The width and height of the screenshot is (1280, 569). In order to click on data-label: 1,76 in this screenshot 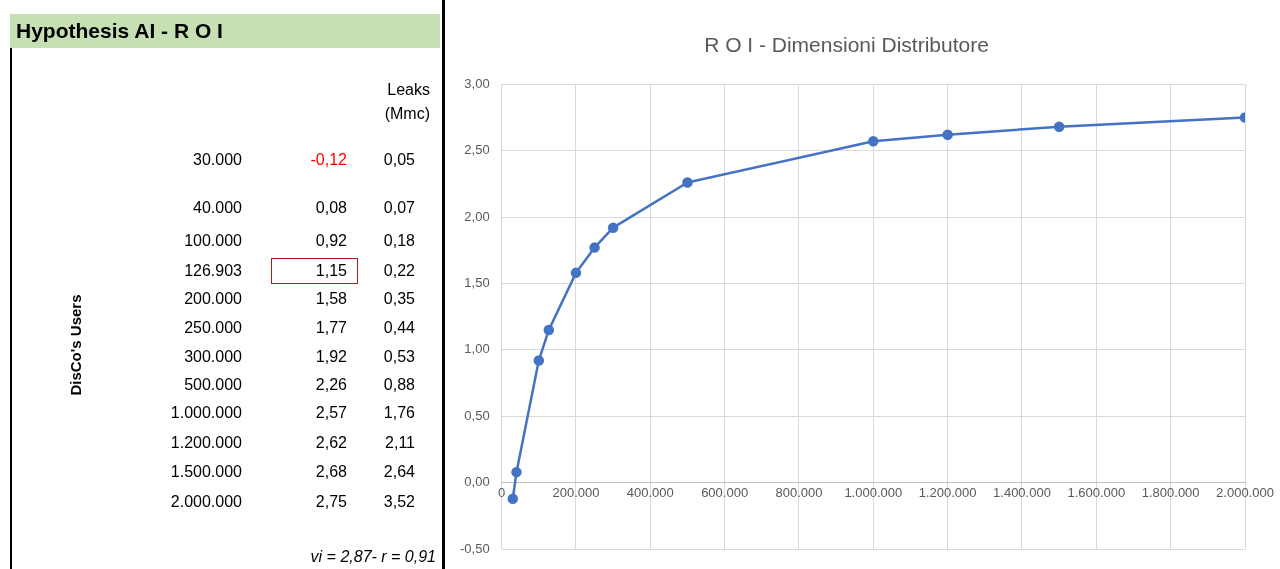, I will do `click(399, 413)`.